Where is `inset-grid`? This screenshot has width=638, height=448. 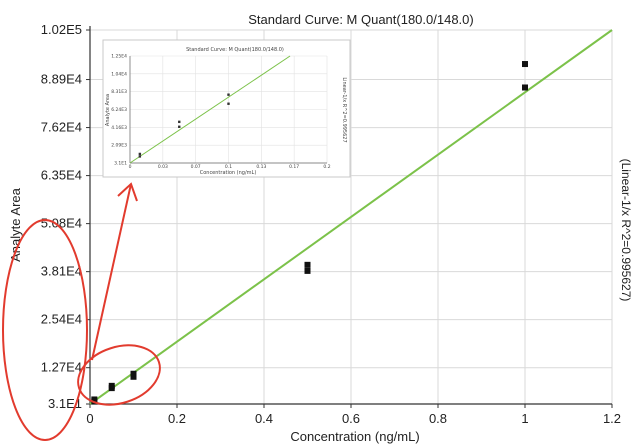 inset-grid is located at coordinates (228, 109).